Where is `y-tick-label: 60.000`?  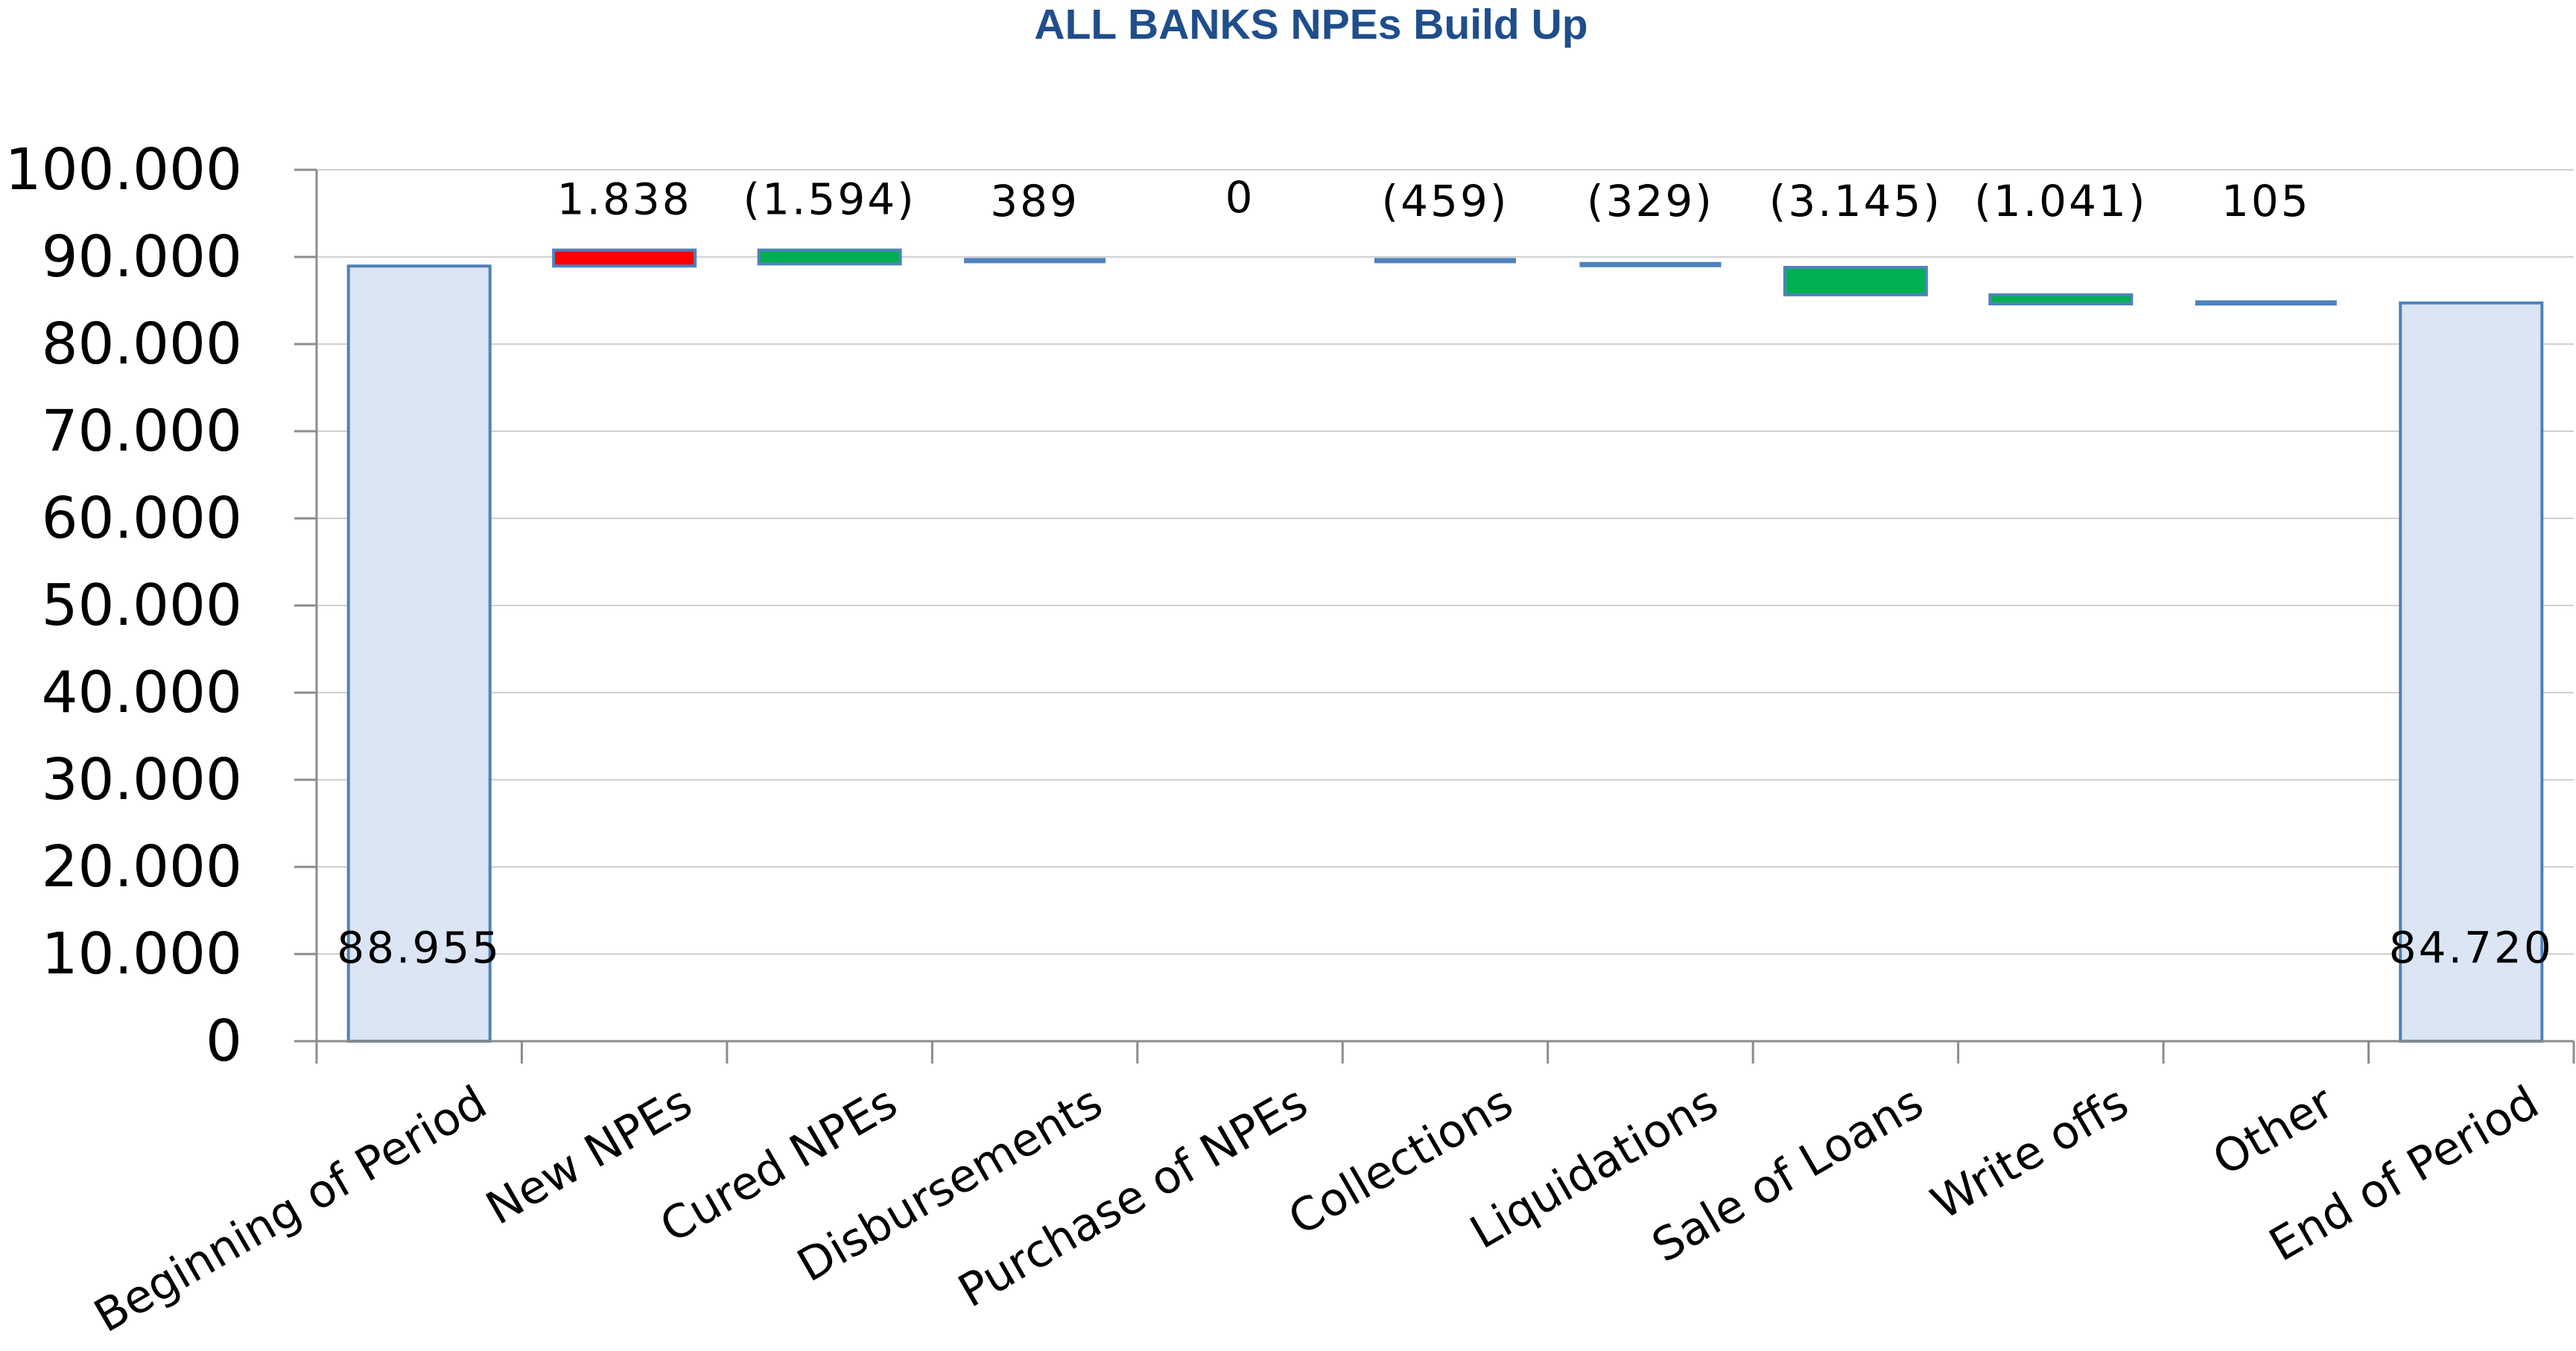
y-tick-label: 60.000 is located at coordinates (142, 519).